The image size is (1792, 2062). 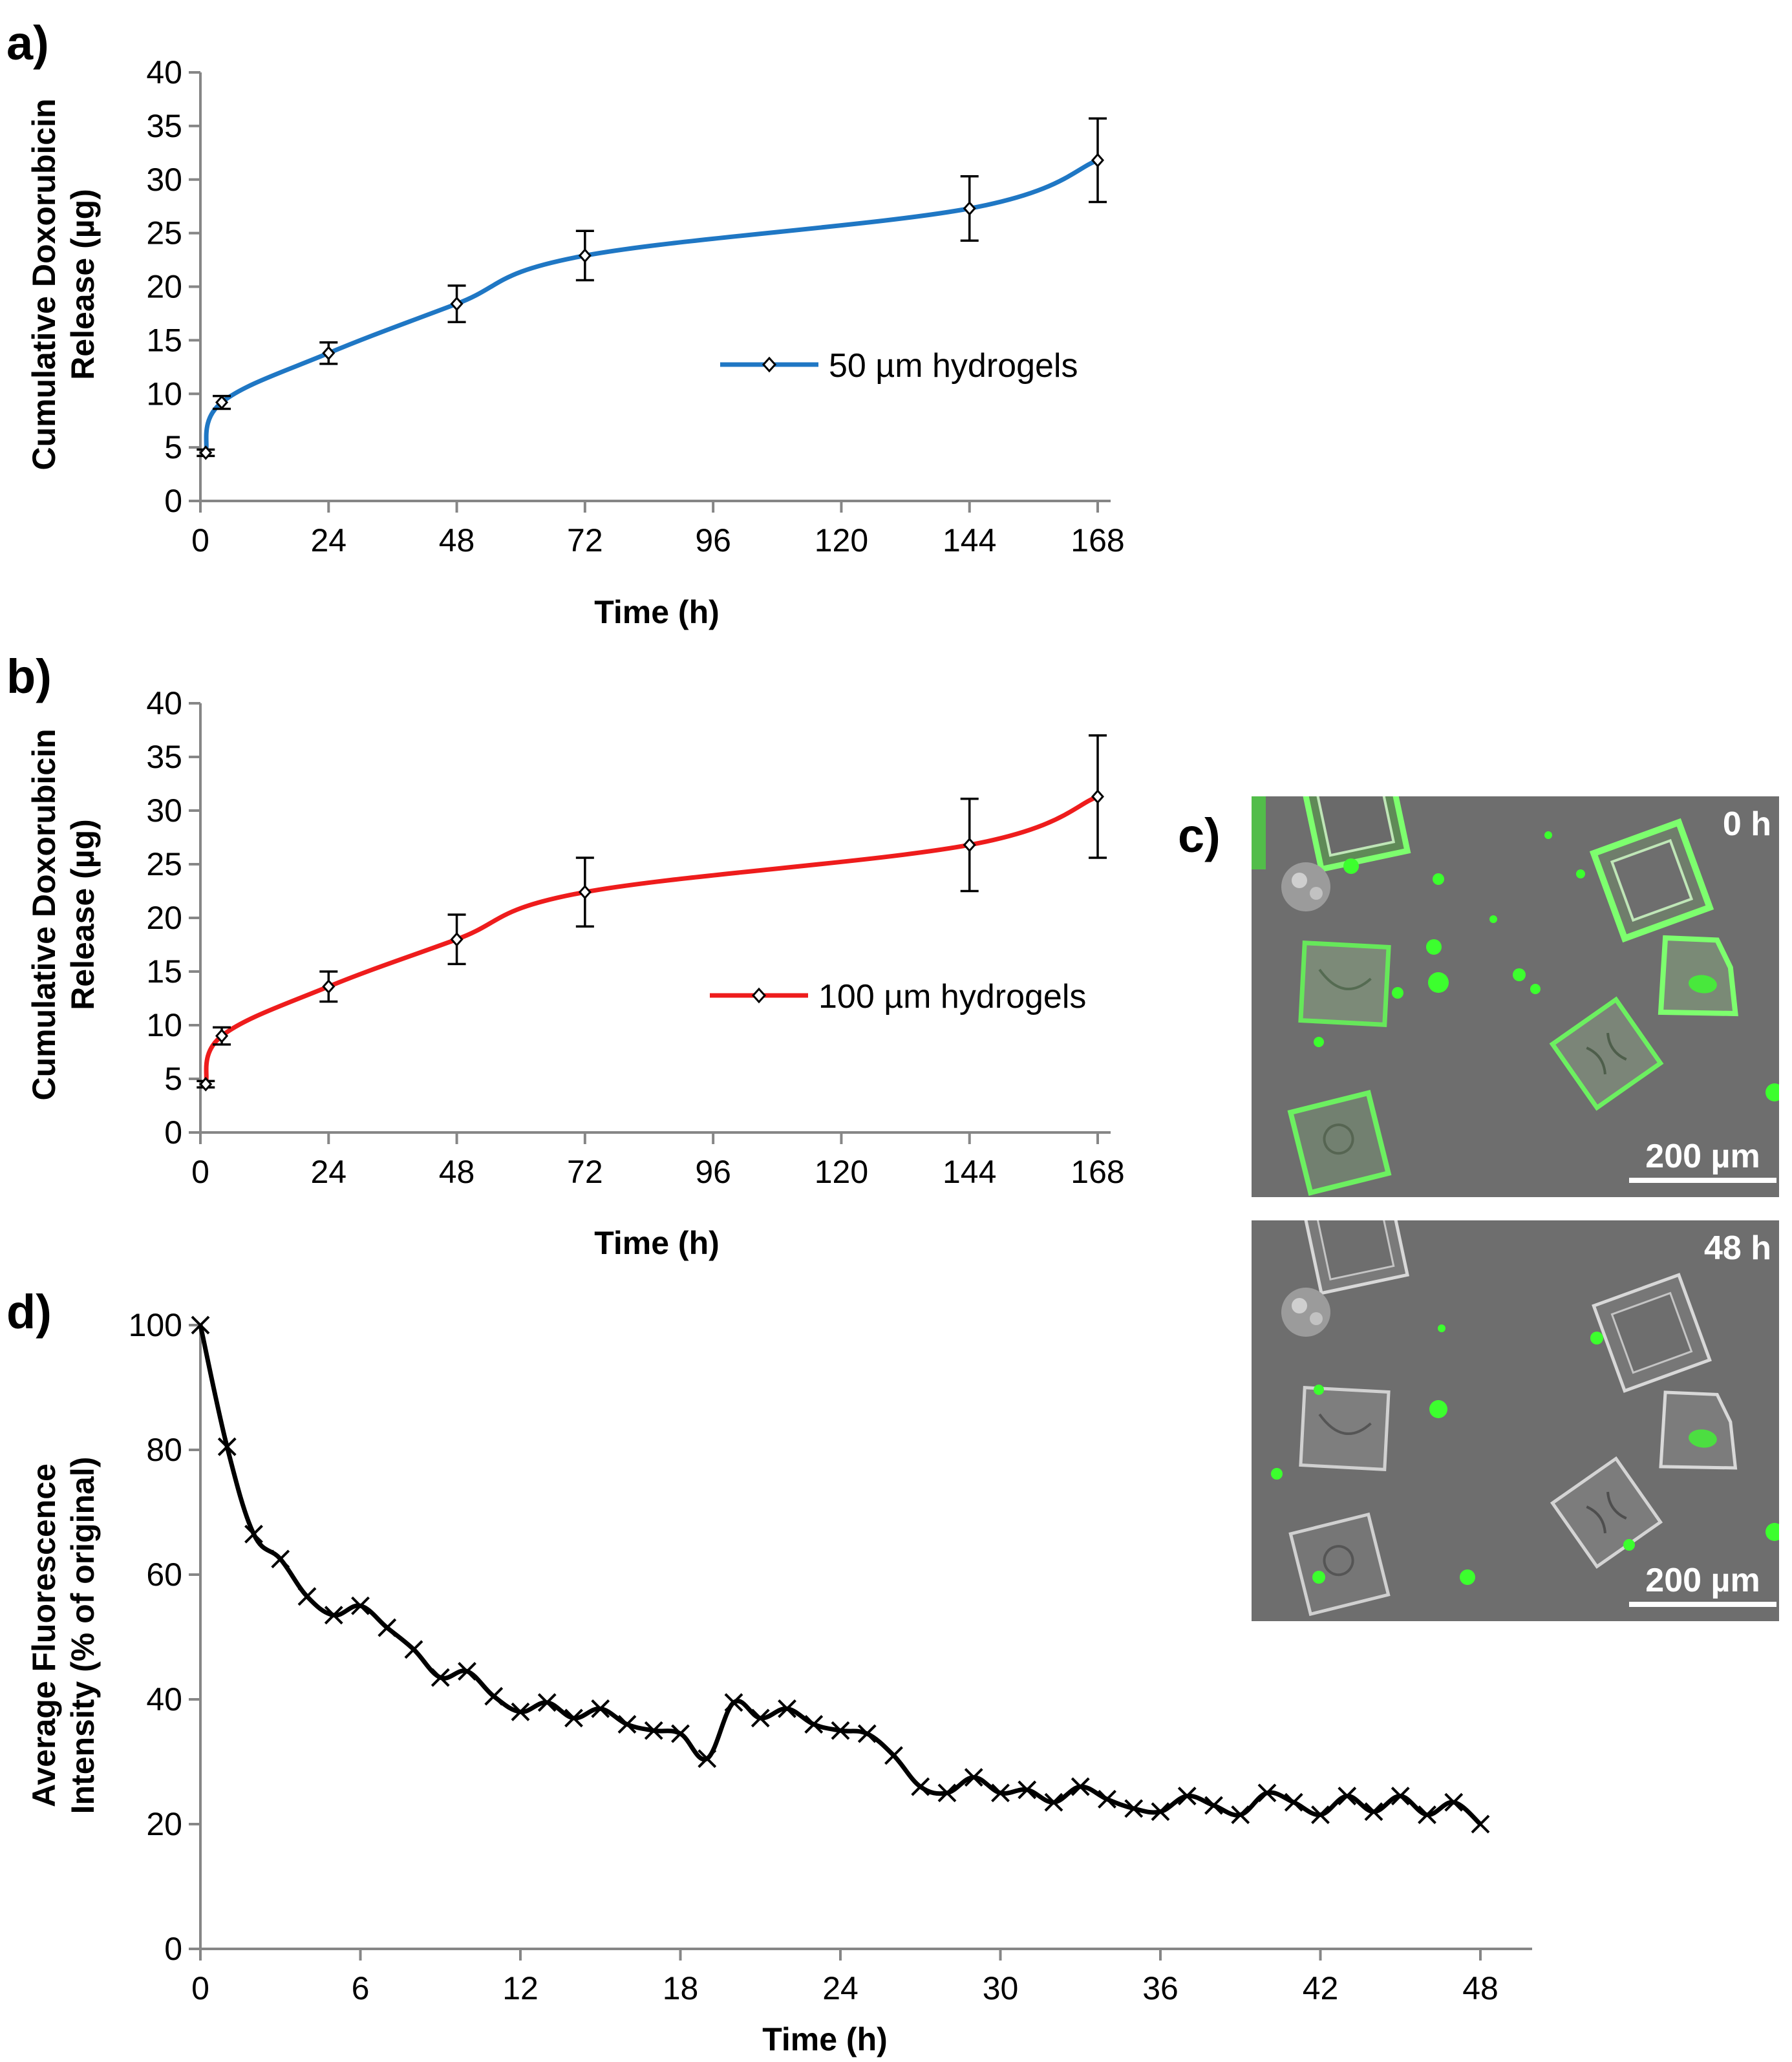 What do you see at coordinates (770, 364) in the screenshot?
I see `legend-marker` at bounding box center [770, 364].